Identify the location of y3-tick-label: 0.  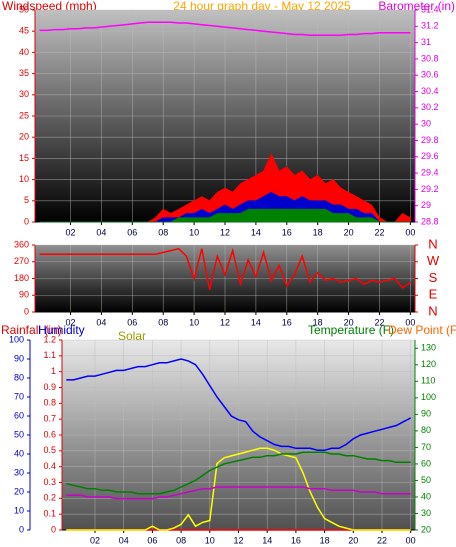
(21, 529).